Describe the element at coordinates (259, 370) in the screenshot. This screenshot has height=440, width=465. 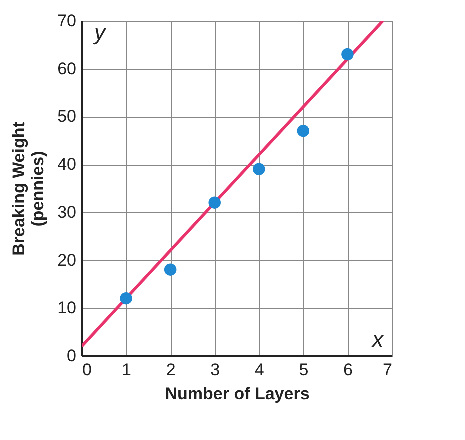
I see `x-tick-label: 4` at that location.